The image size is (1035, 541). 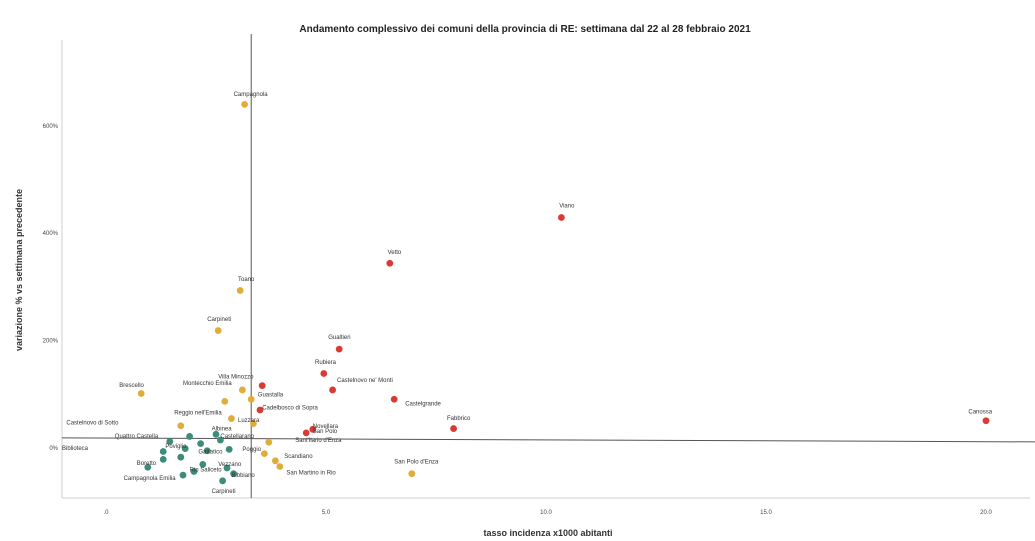 I want to click on point-label: Poggio, so click(x=251, y=450).